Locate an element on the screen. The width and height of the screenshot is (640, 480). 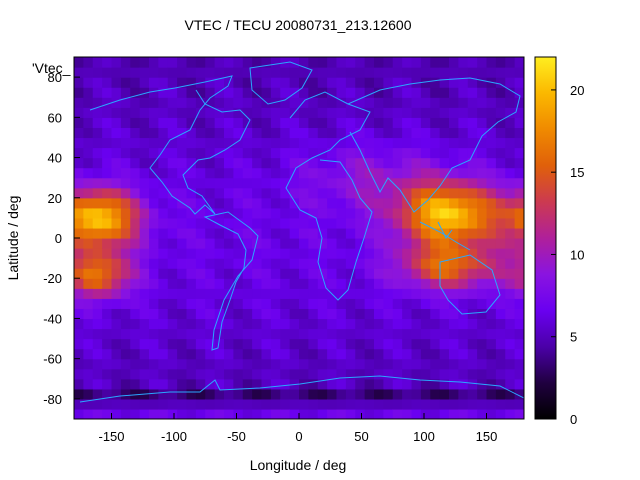
coast-north-america is located at coordinates (170, 145).